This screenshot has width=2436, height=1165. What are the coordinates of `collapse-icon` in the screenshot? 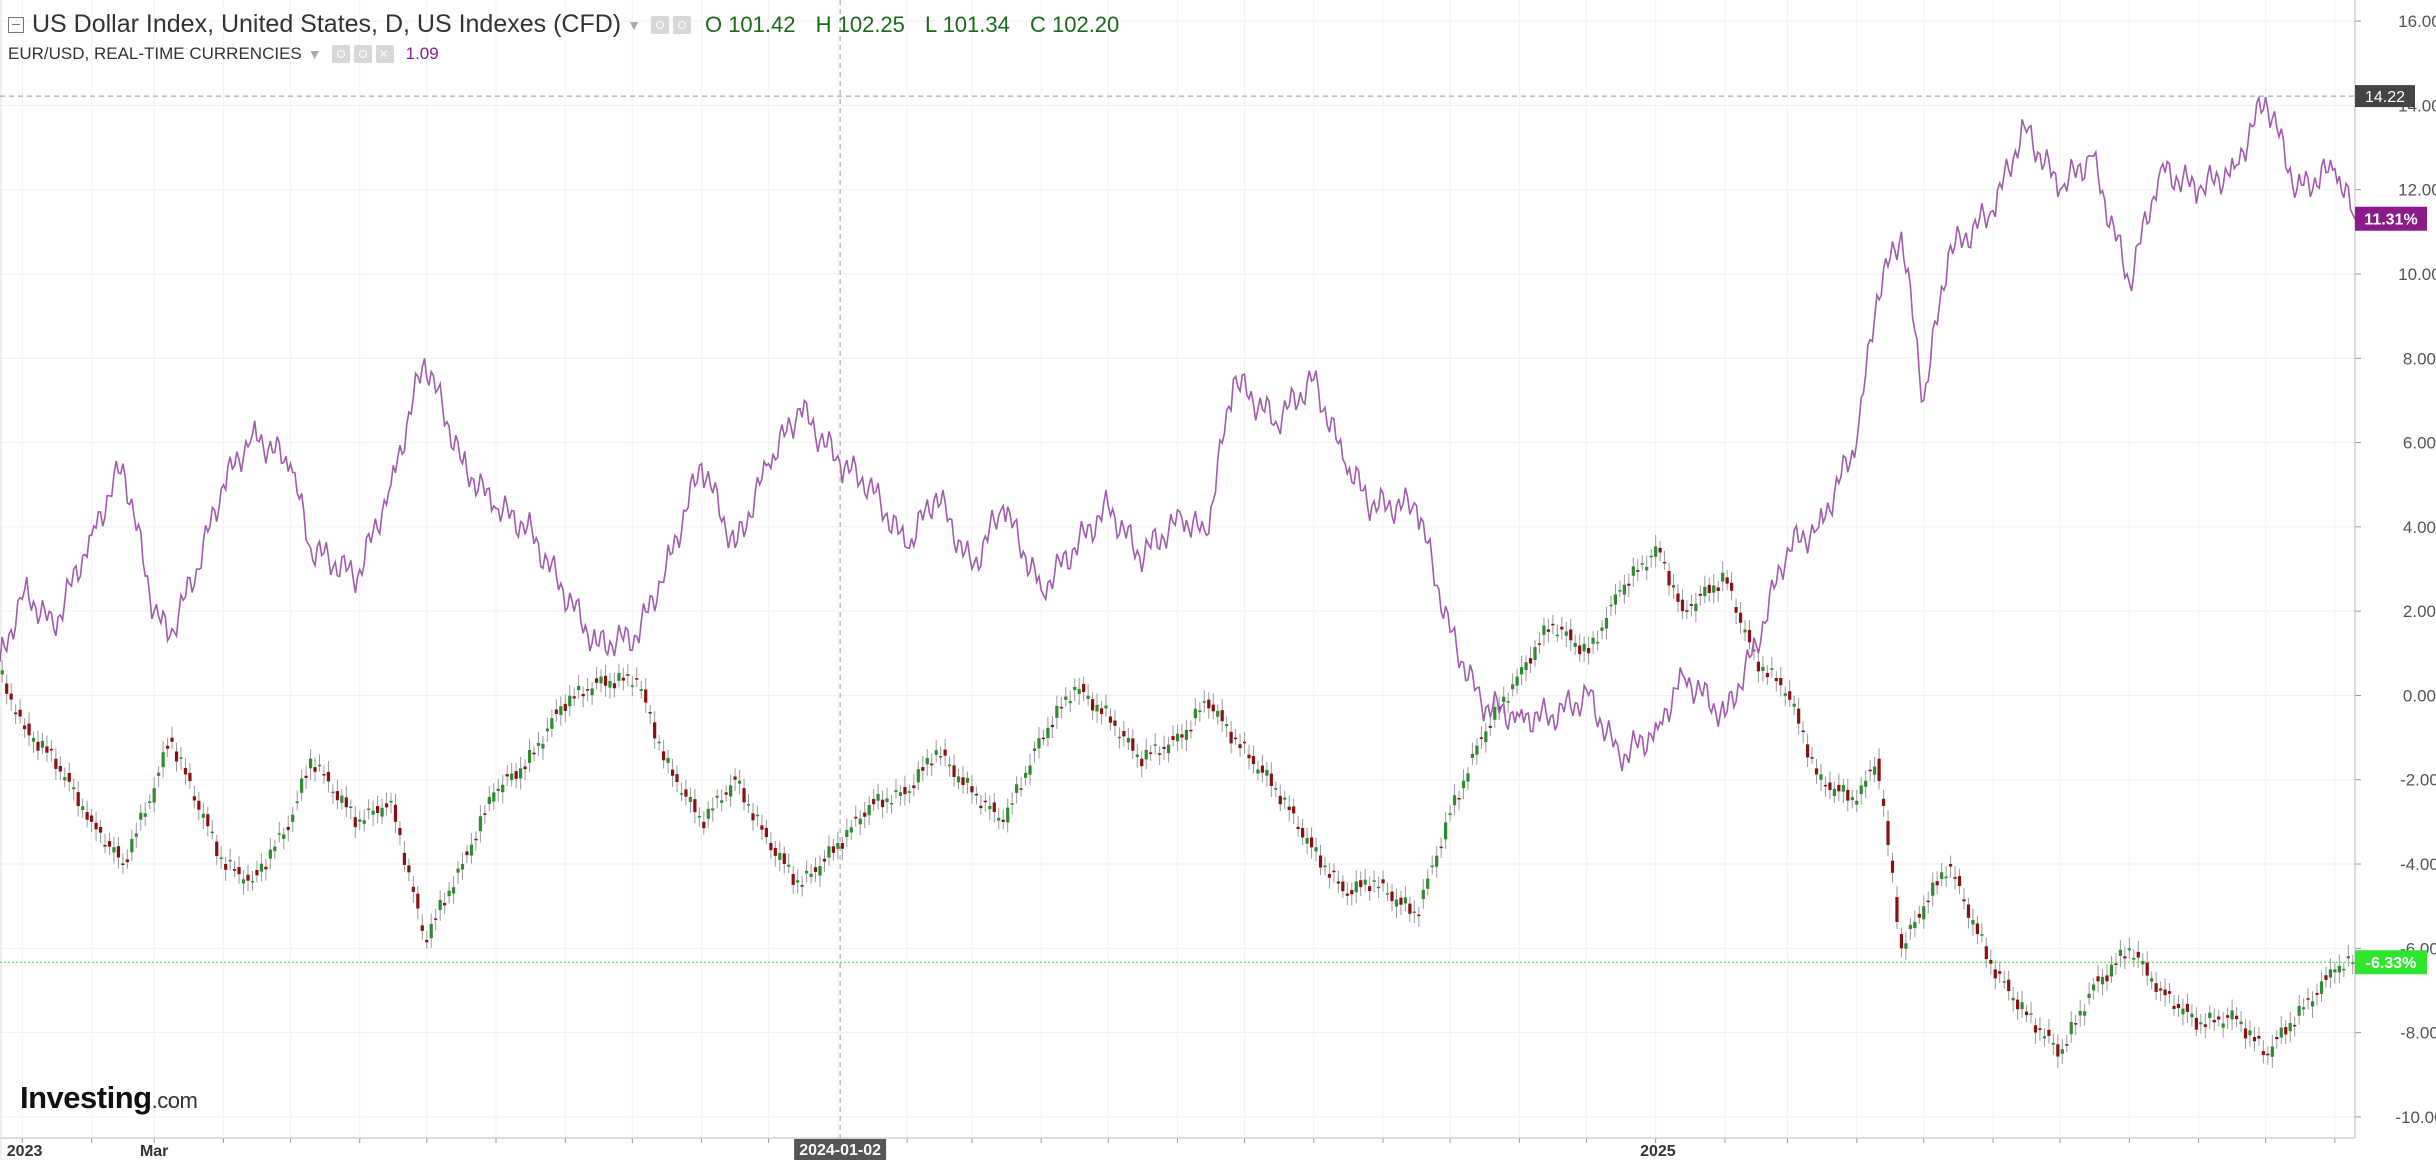 It's located at (16, 24).